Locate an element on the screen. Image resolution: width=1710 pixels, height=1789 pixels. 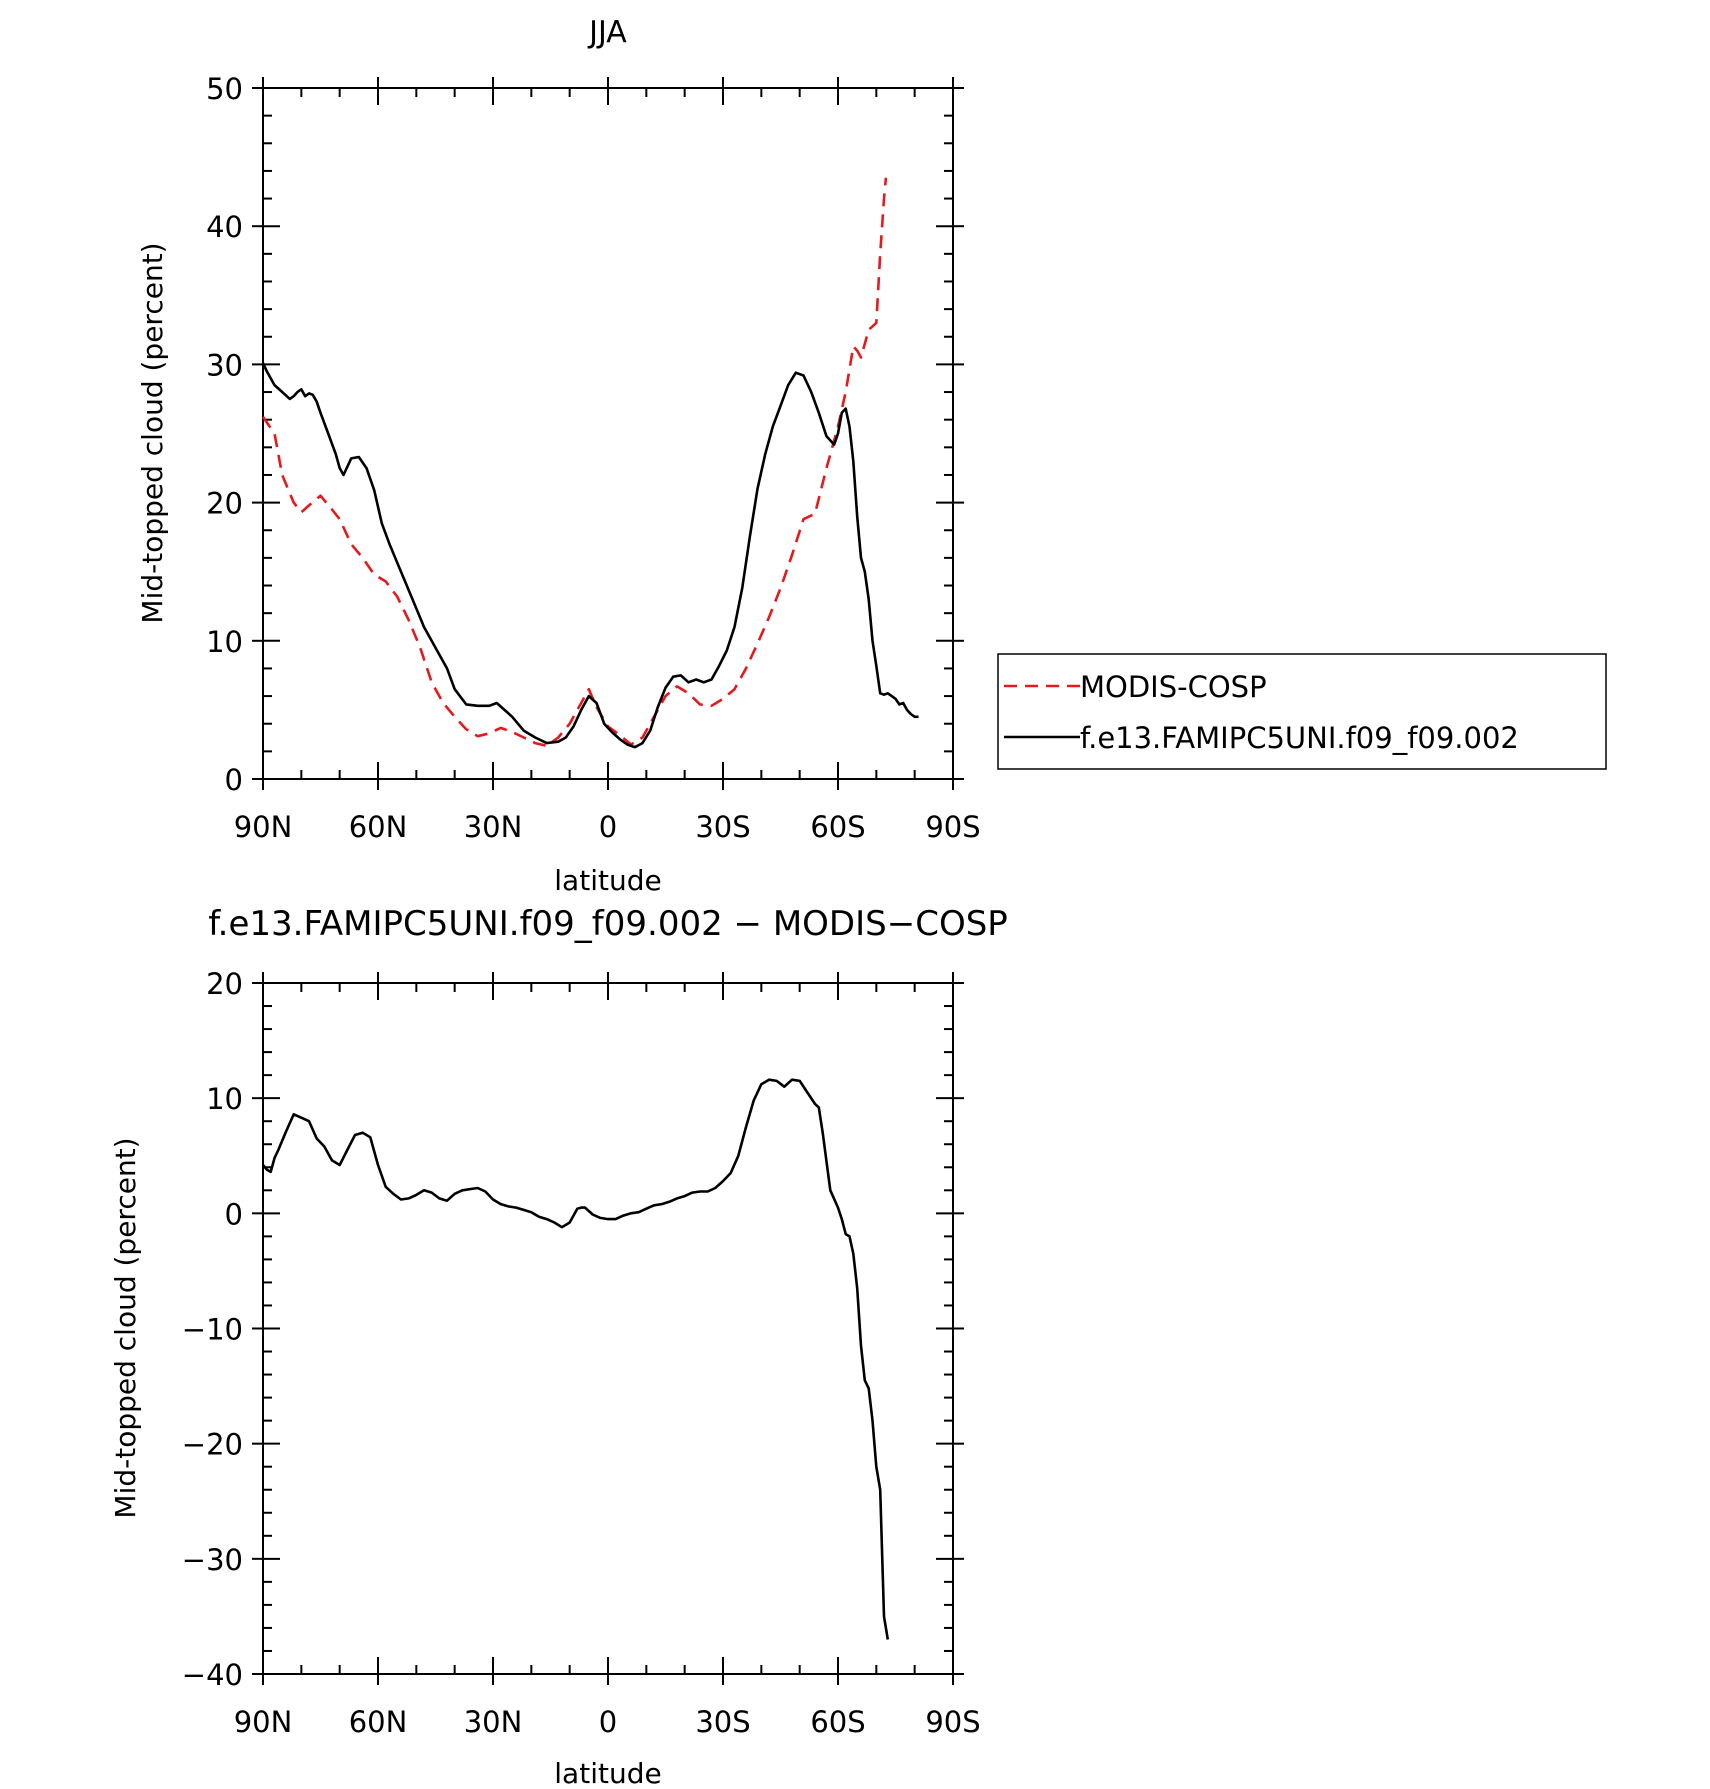
top-x-tick-label: 60N is located at coordinates (378, 827).